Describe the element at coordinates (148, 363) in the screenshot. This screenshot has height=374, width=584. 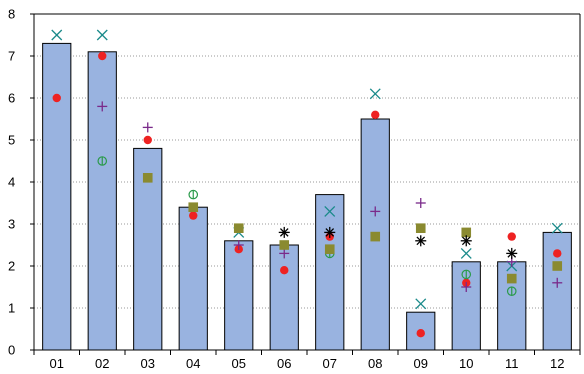
I see `x-tick-label: 03` at that location.